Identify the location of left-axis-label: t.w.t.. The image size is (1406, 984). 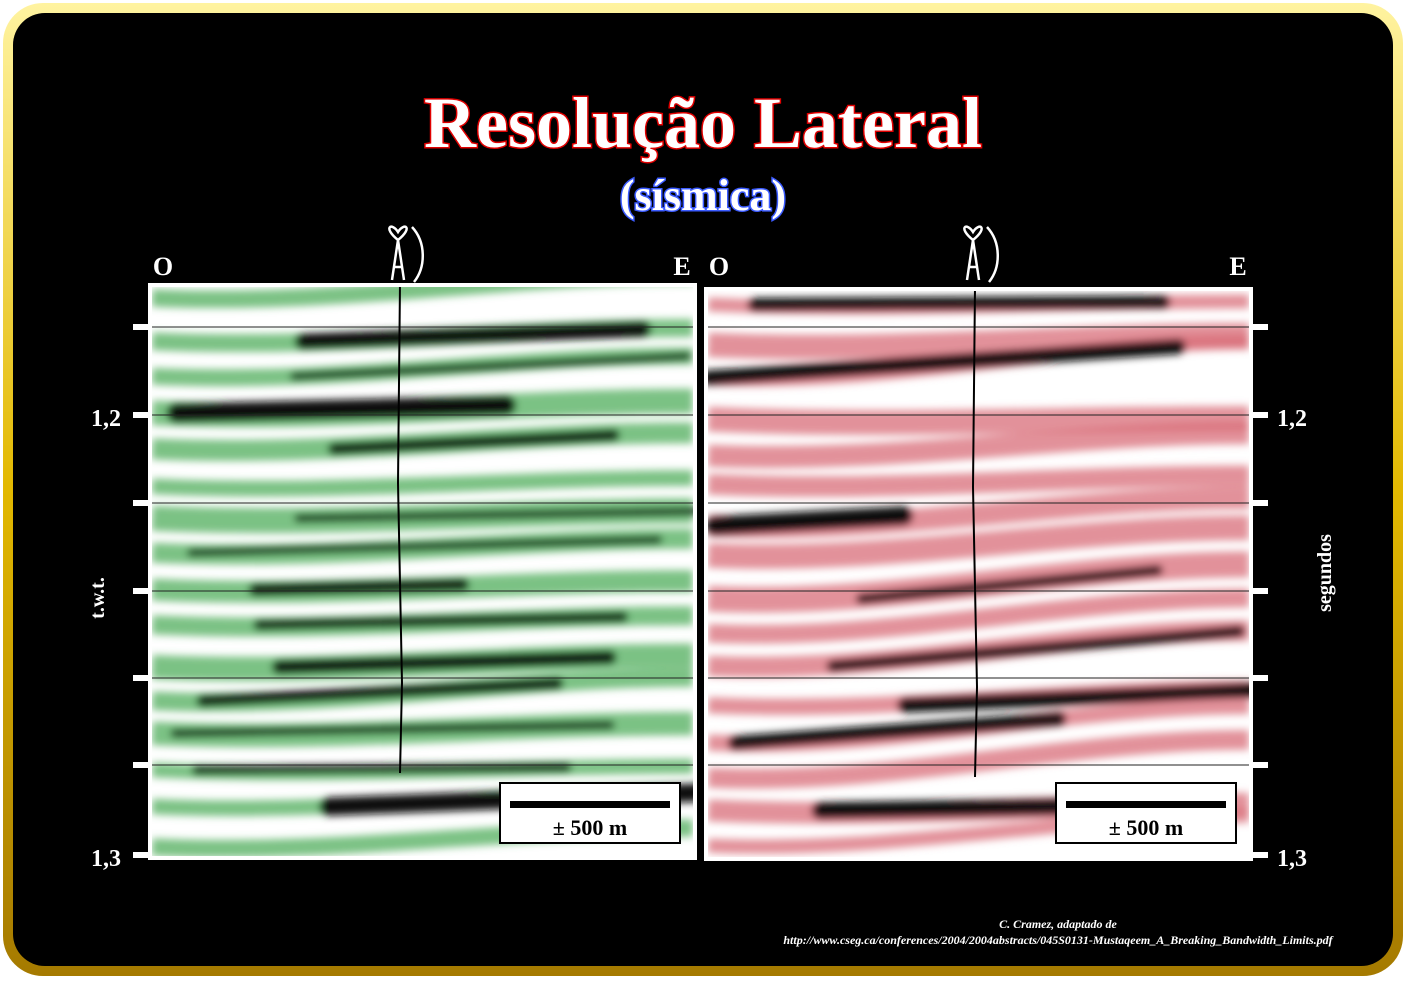
(98, 598).